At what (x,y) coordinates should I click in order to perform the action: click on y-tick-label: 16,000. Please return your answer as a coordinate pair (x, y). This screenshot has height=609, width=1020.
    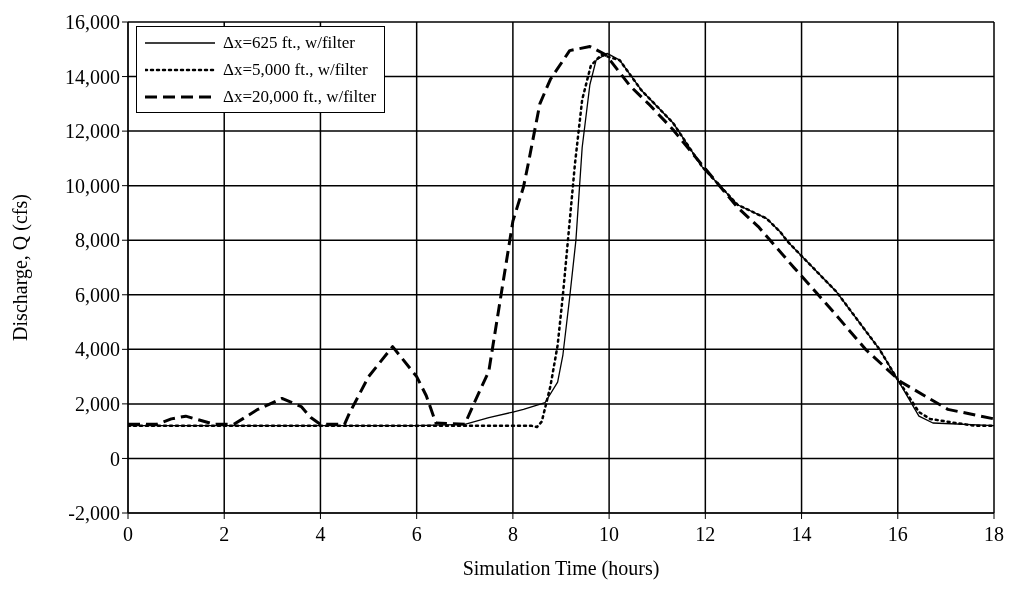
    Looking at the image, I should click on (92, 22).